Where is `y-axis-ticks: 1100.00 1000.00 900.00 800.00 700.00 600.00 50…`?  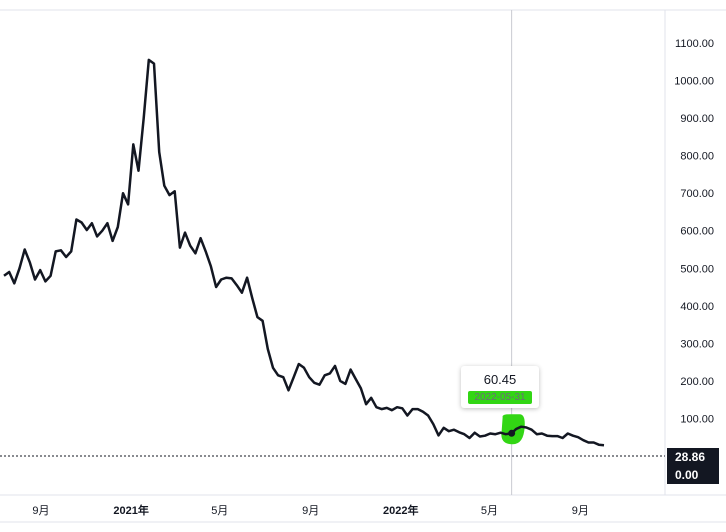 y-axis-ticks: 1100.00 1000.00 900.00 800.00 700.00 600.00 50… is located at coordinates (694, 231).